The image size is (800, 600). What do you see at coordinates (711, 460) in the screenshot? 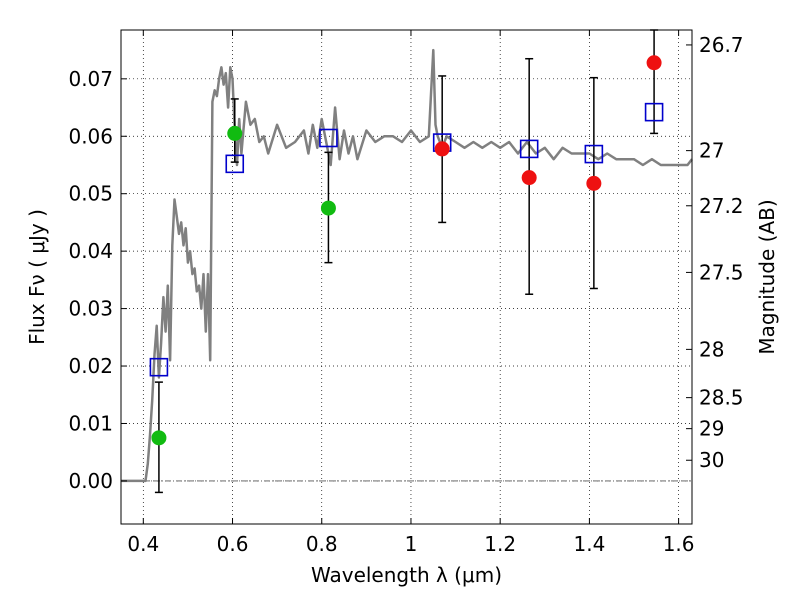
I see `y2-tick-label: 30` at bounding box center [711, 460].